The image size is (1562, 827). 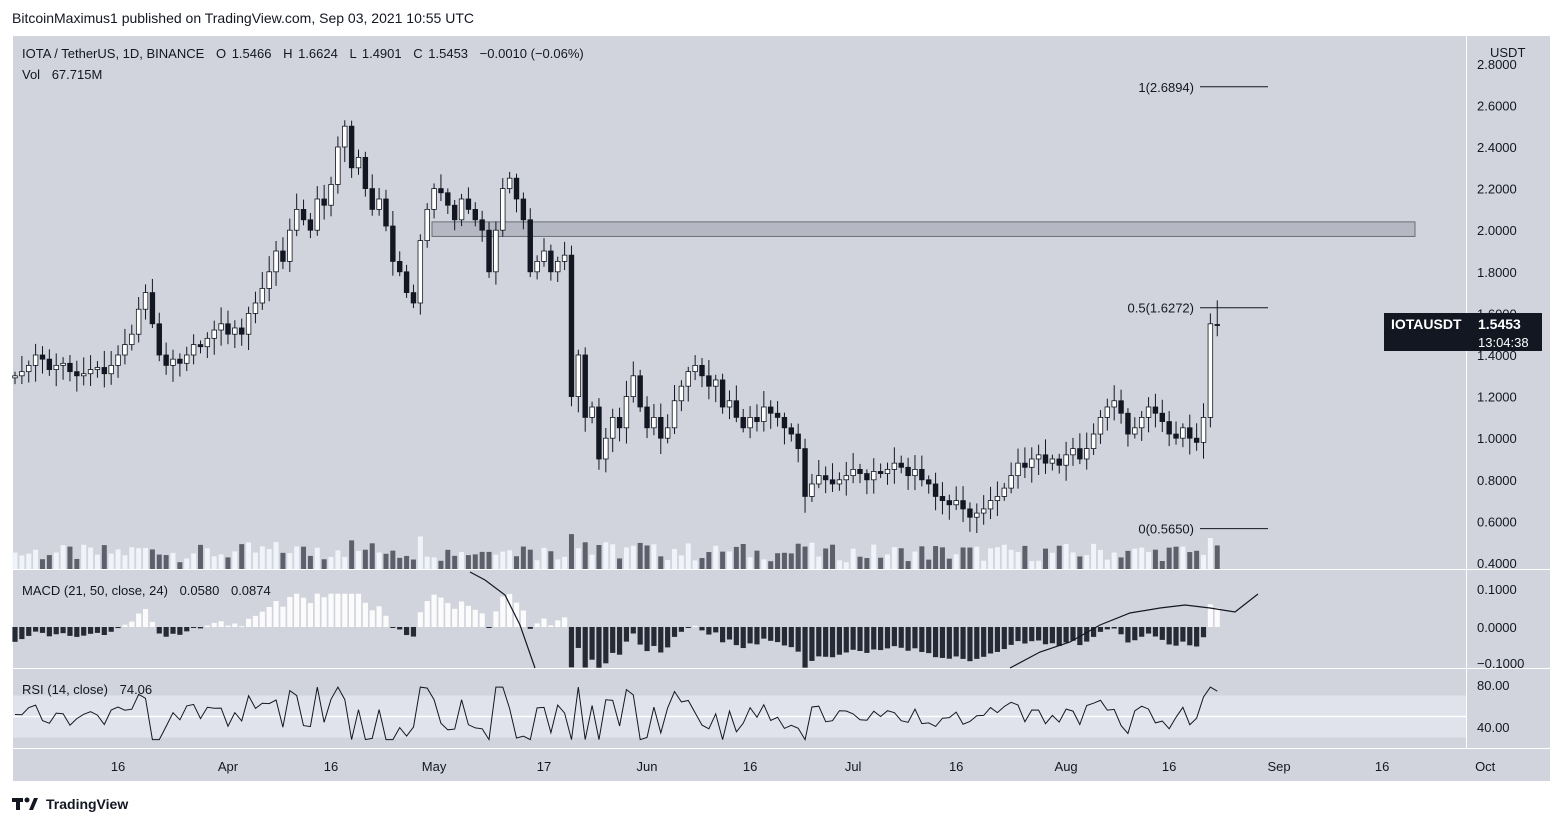 What do you see at coordinates (1497, 147) in the screenshot?
I see `price-tick-label: 2.4000` at bounding box center [1497, 147].